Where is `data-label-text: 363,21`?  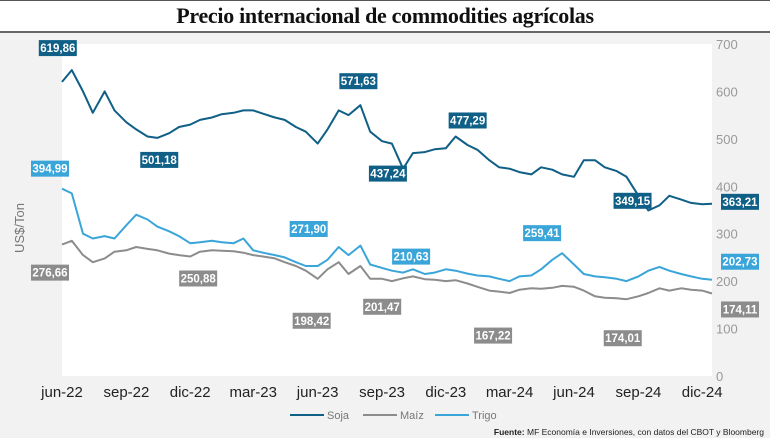
data-label-text: 363,21 is located at coordinates (740, 203).